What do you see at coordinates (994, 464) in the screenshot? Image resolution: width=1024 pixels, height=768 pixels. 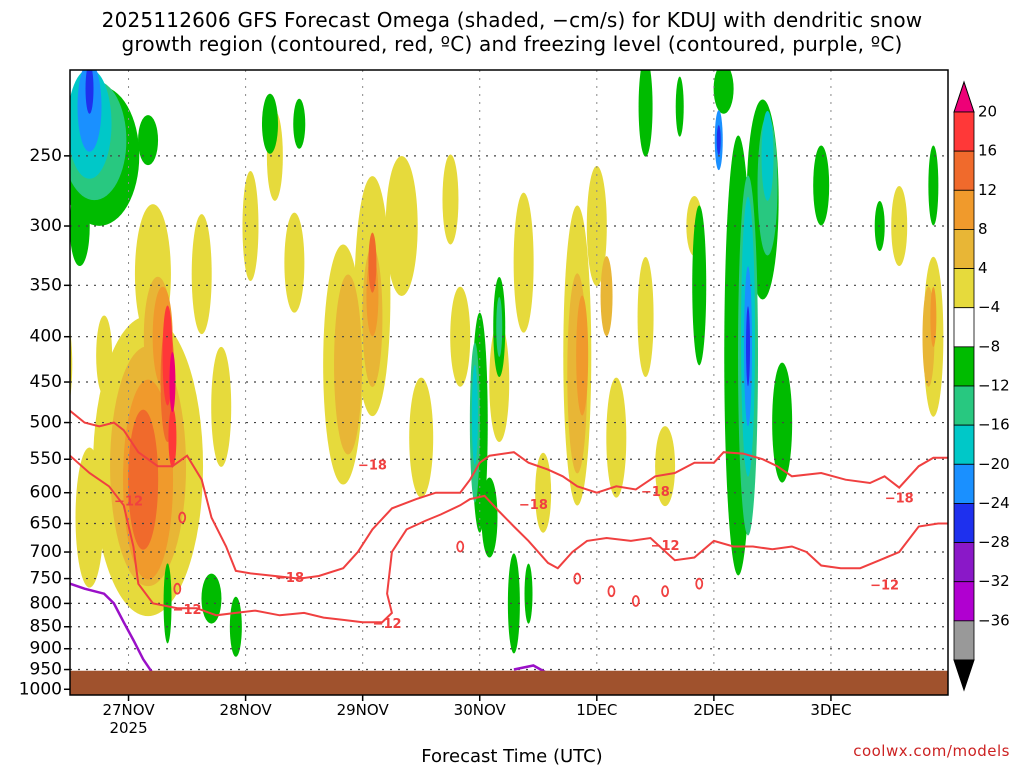 I see `colorbar-label: −20` at bounding box center [994, 464].